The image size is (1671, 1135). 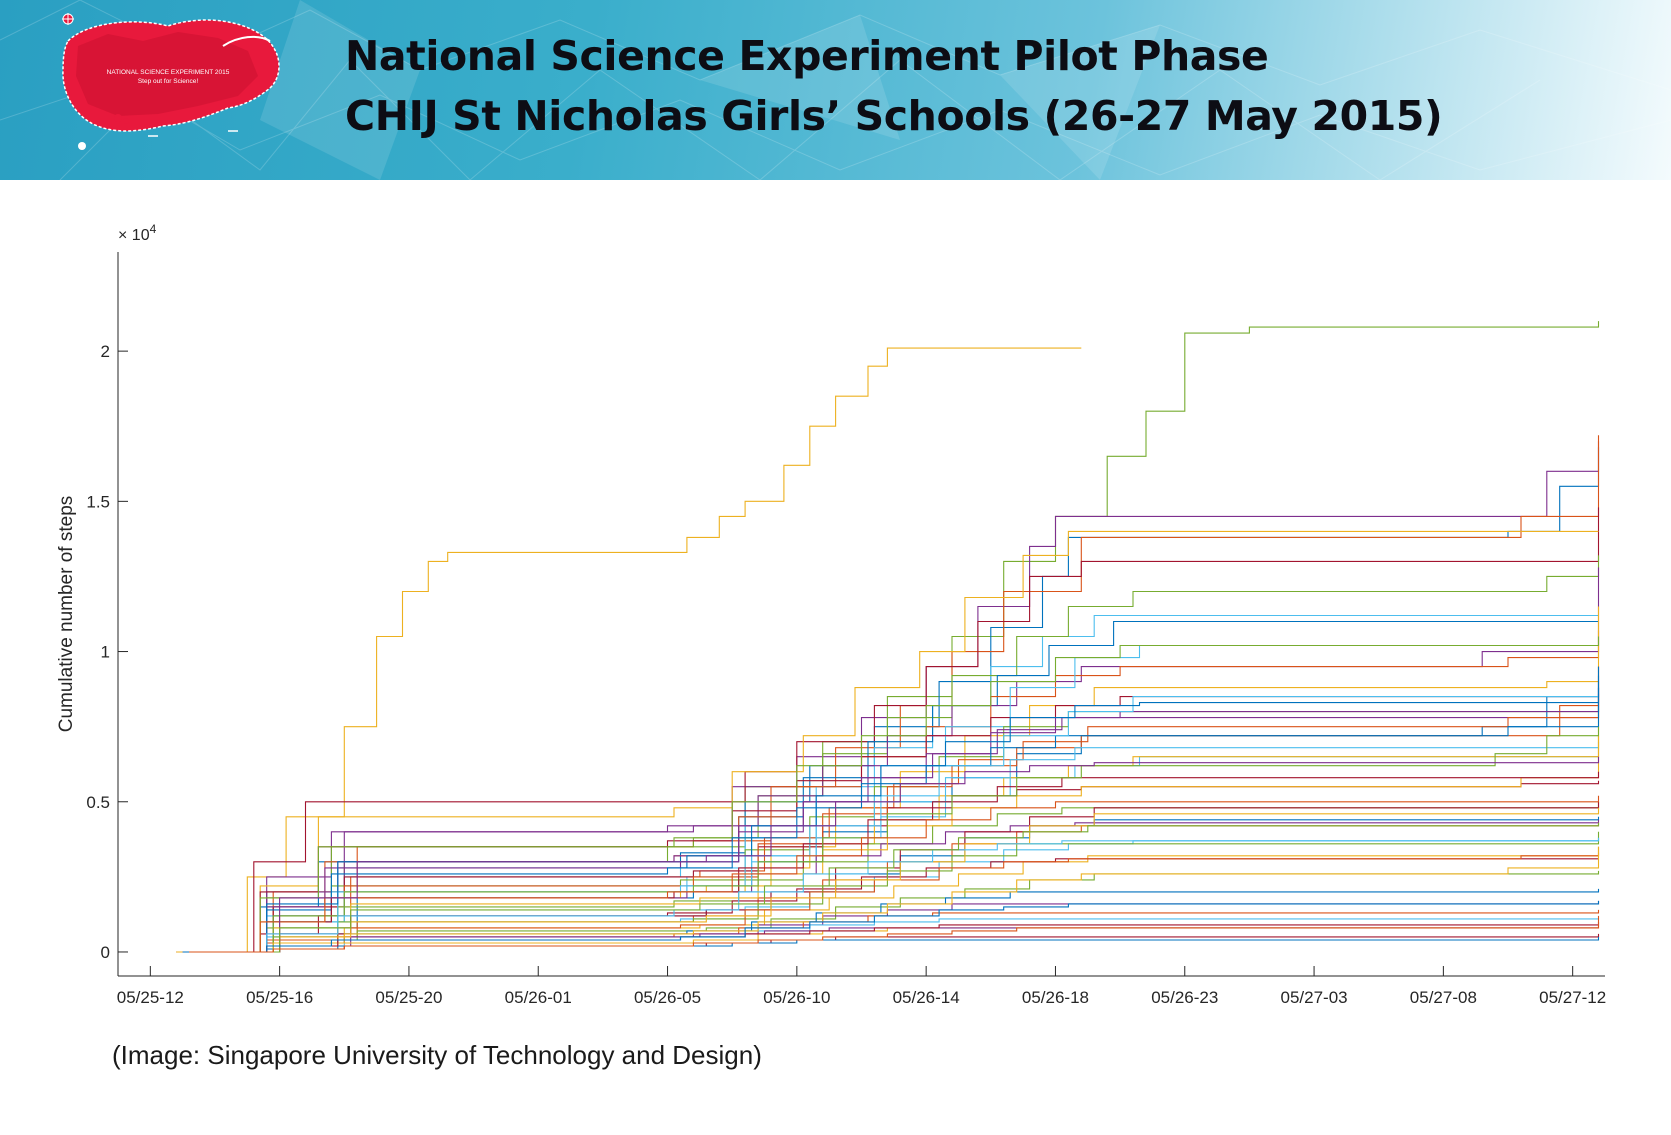 I want to click on logo-text-line2: Step out for Science!, so click(x=168, y=81).